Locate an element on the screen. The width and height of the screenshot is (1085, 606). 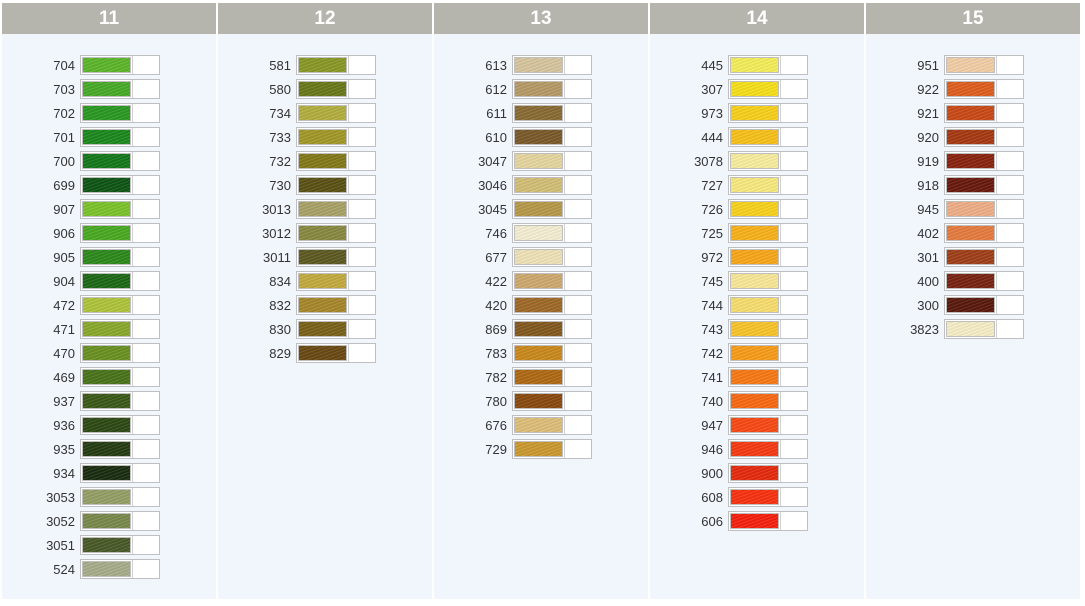
swatch-row: 973 is located at coordinates (757, 113).